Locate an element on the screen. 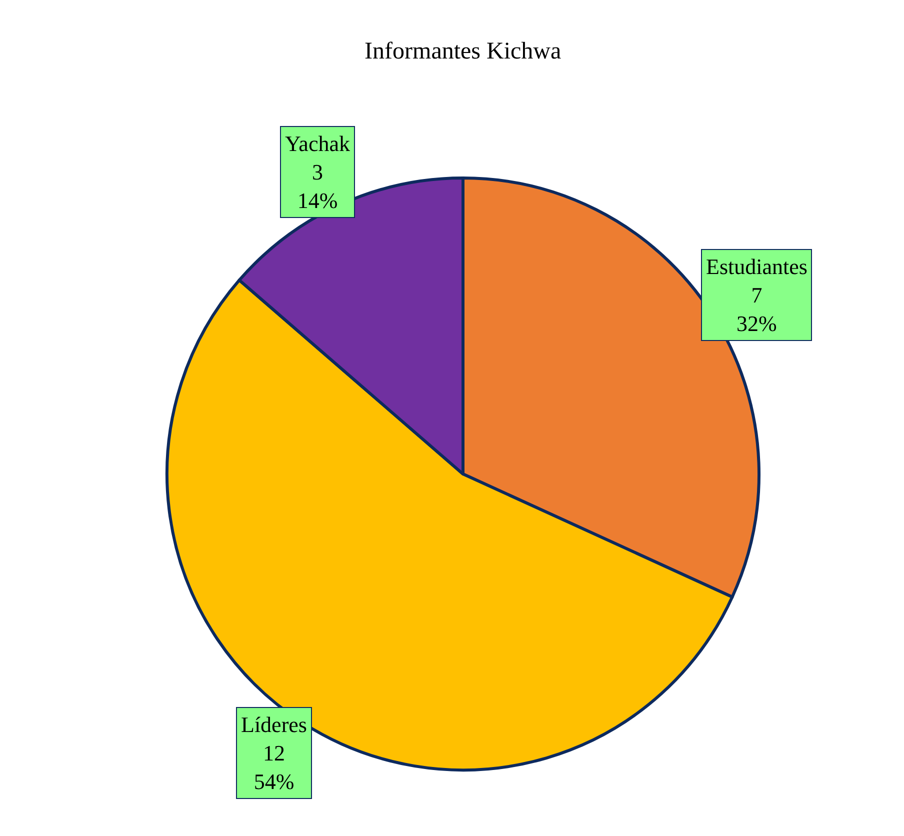 The height and width of the screenshot is (836, 904). data-label: 7 32% is located at coordinates (756, 309).